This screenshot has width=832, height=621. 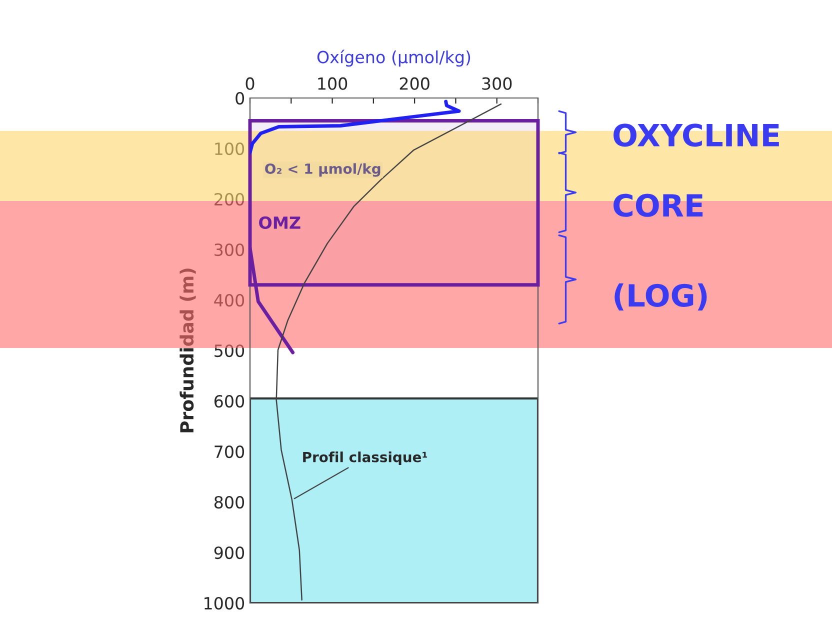 What do you see at coordinates (229, 249) in the screenshot?
I see `y-tick-label: 300` at bounding box center [229, 249].